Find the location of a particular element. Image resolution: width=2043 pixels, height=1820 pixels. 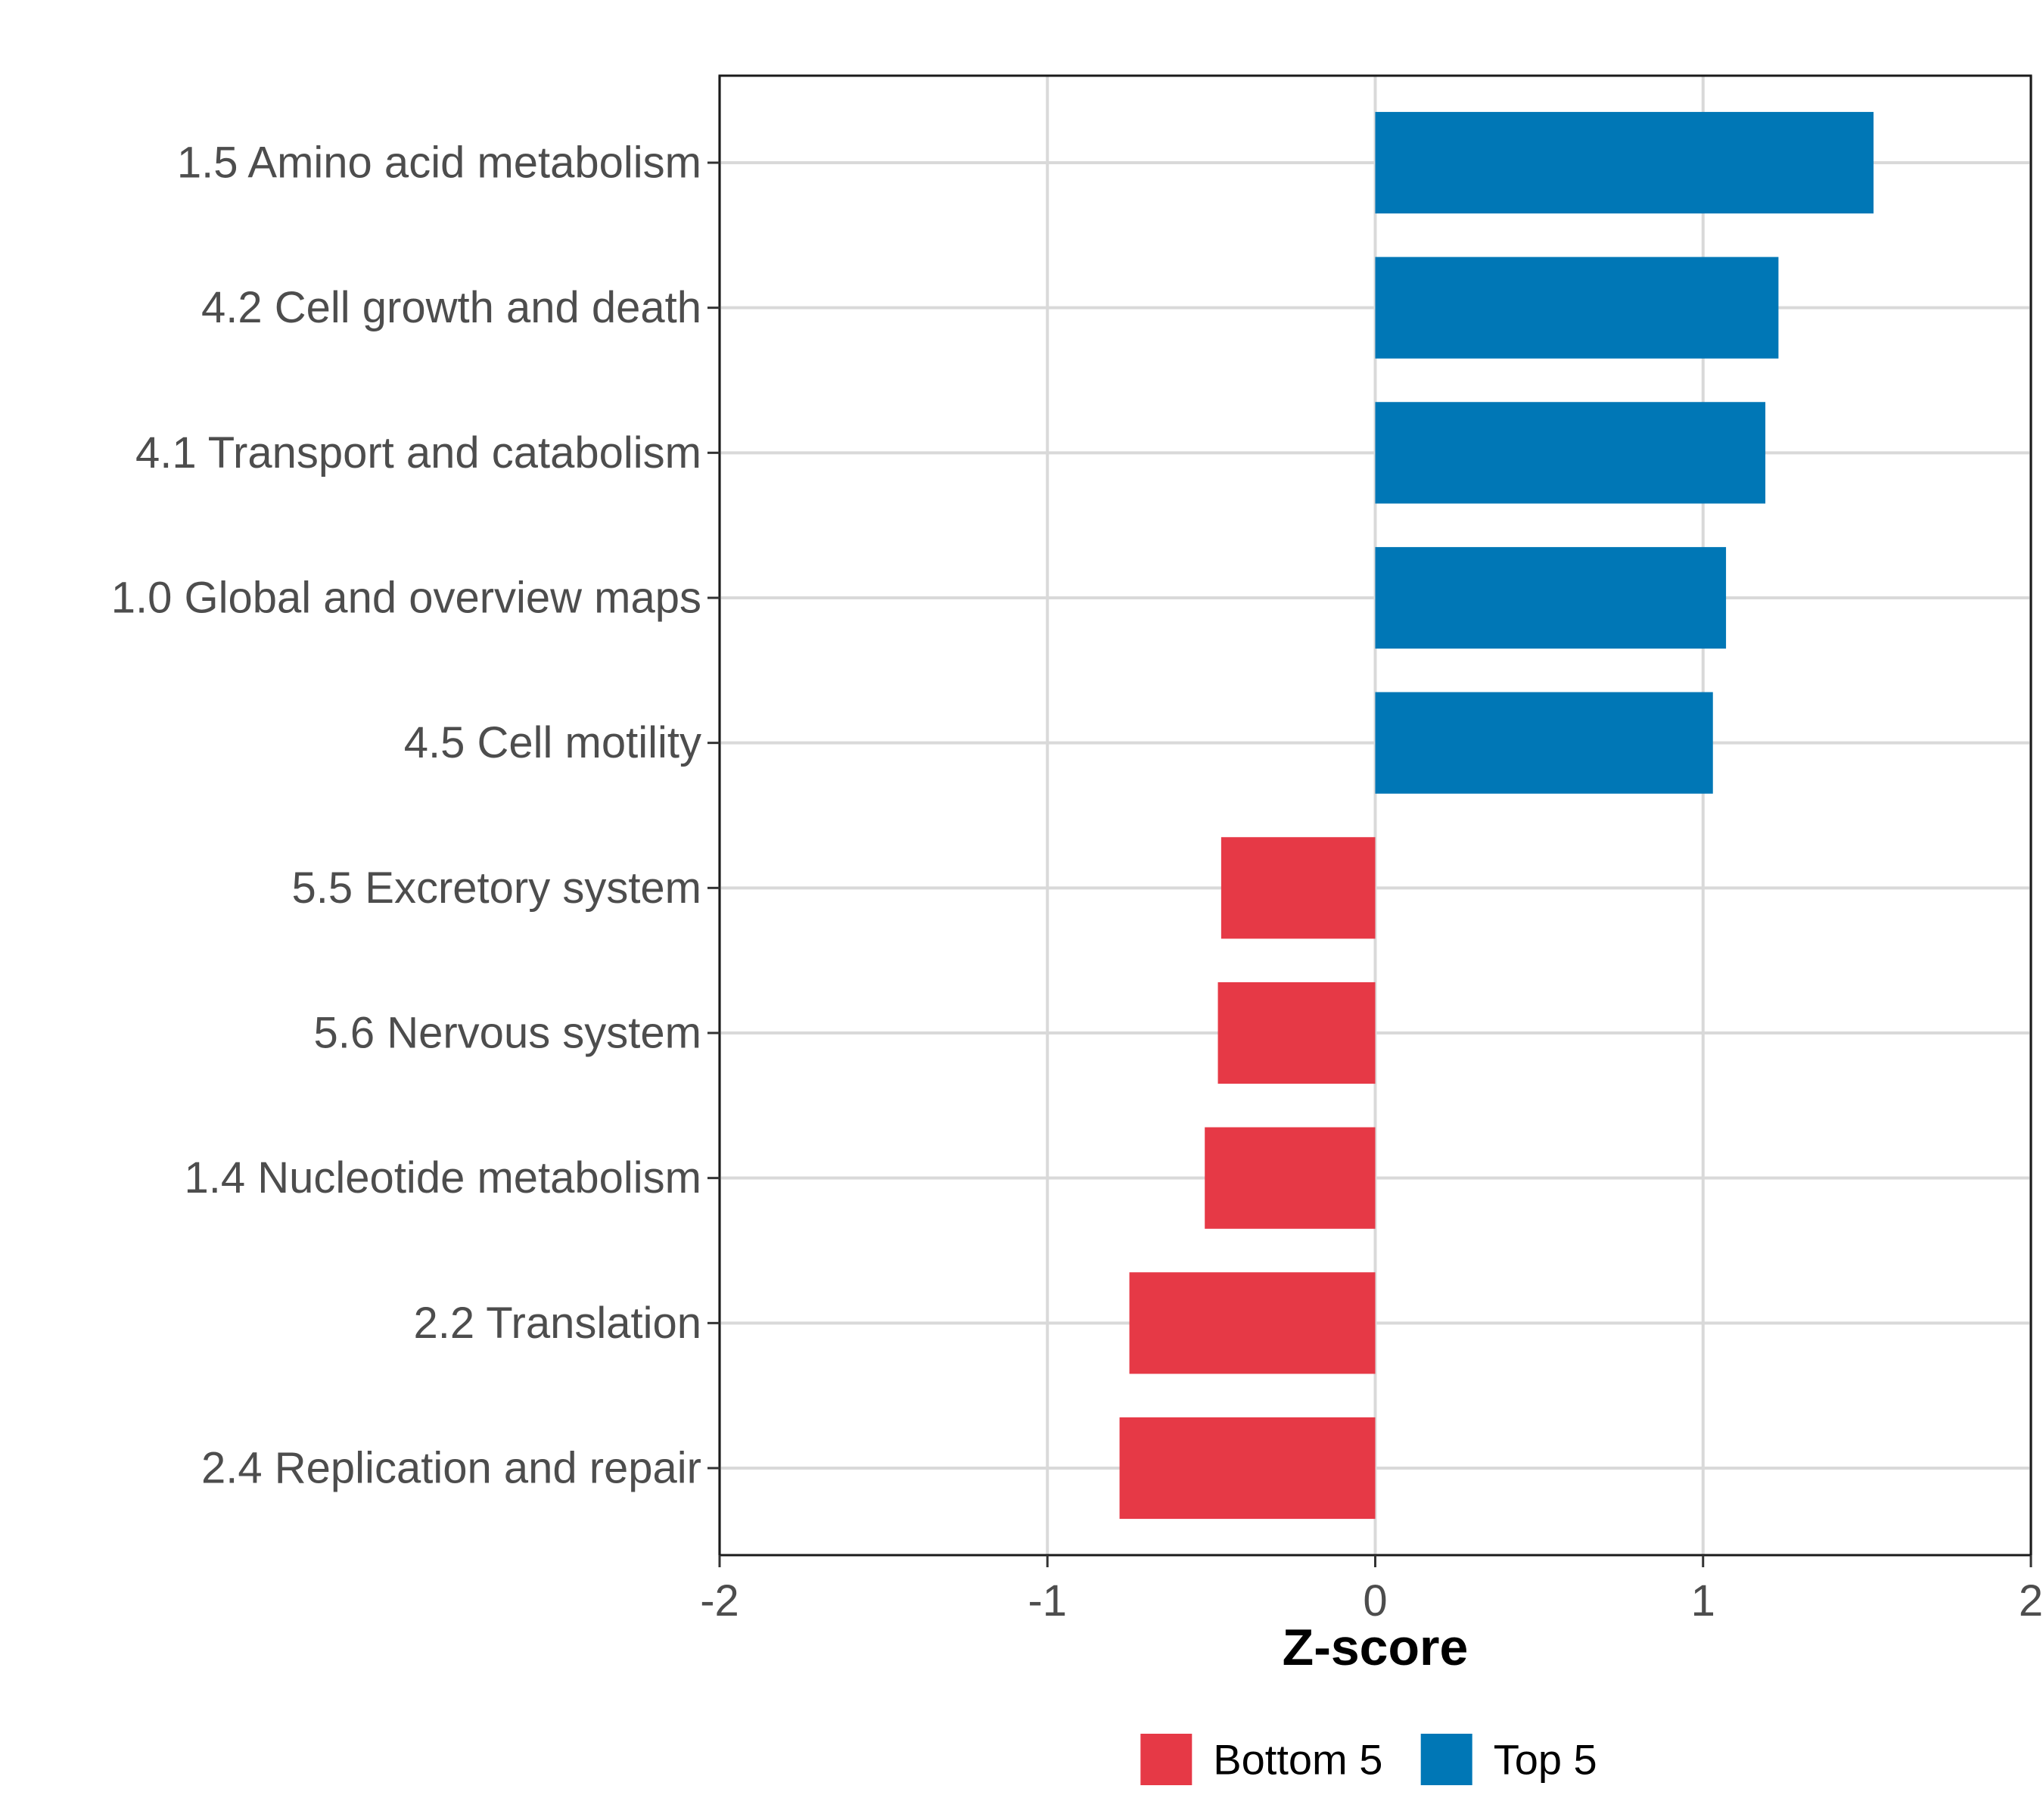

x-tick-label: -2 is located at coordinates (720, 1601).